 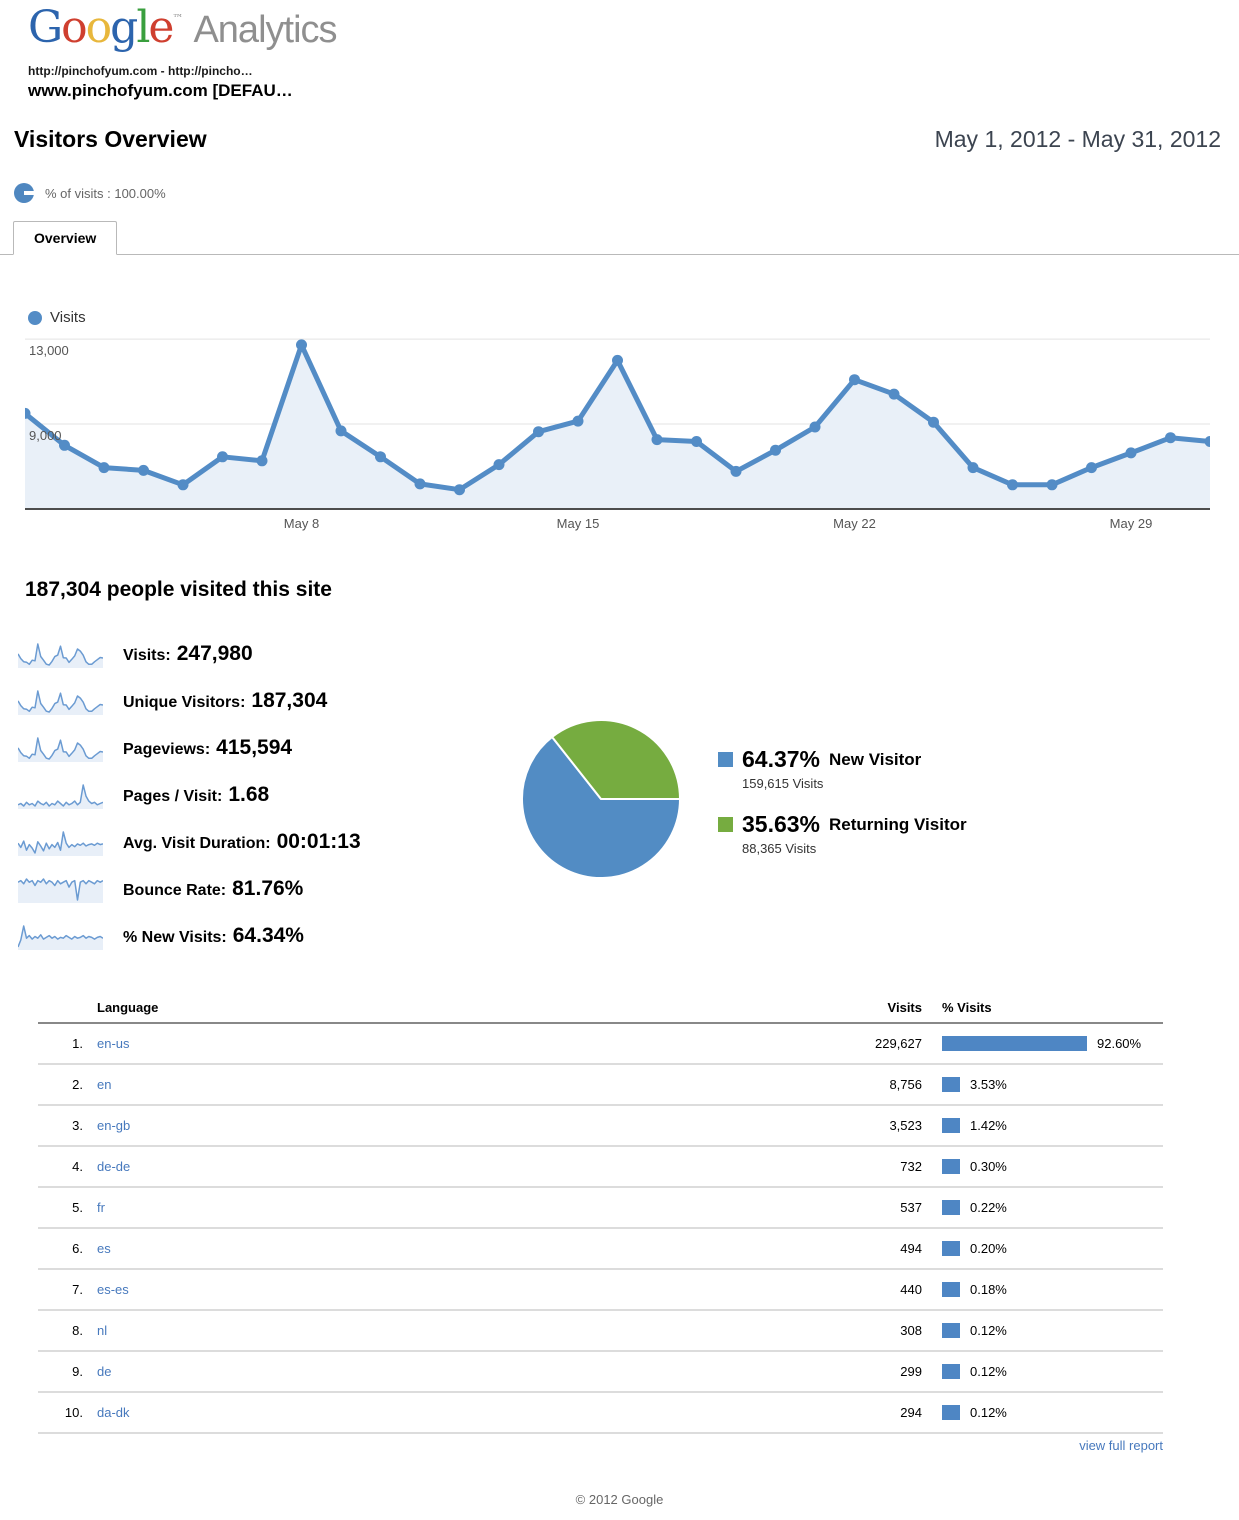 I want to click on language-link: nl, so click(x=102, y=1330).